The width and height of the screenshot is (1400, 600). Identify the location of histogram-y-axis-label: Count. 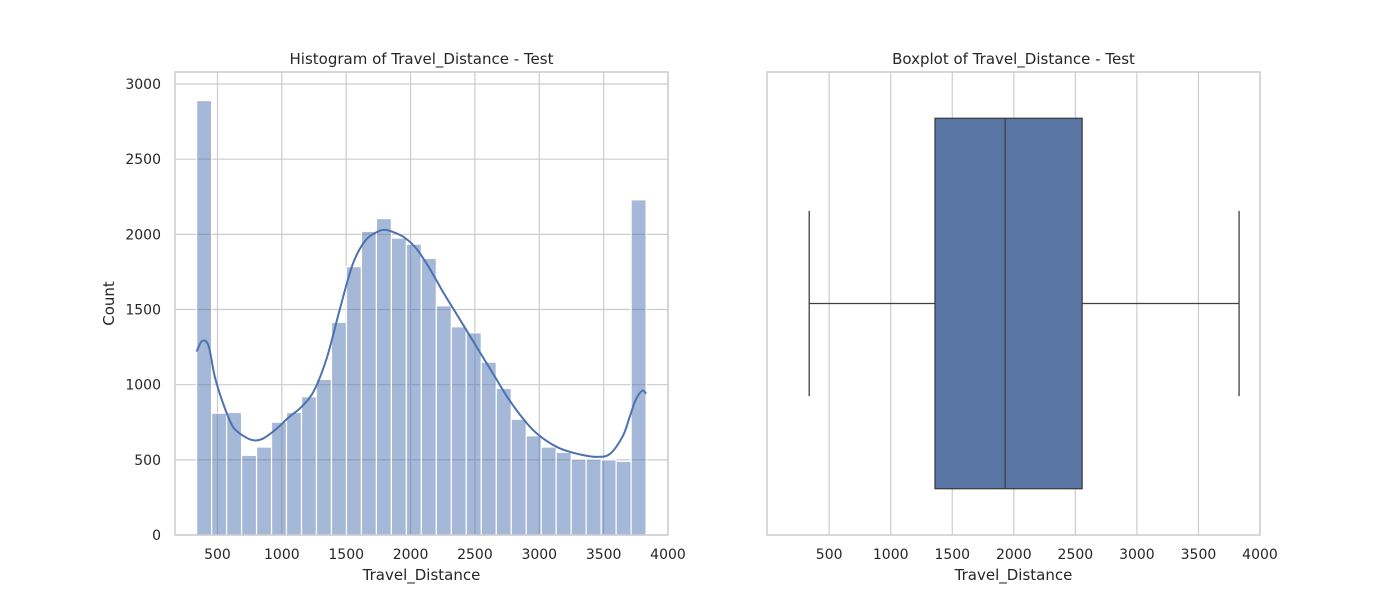
(109, 303).